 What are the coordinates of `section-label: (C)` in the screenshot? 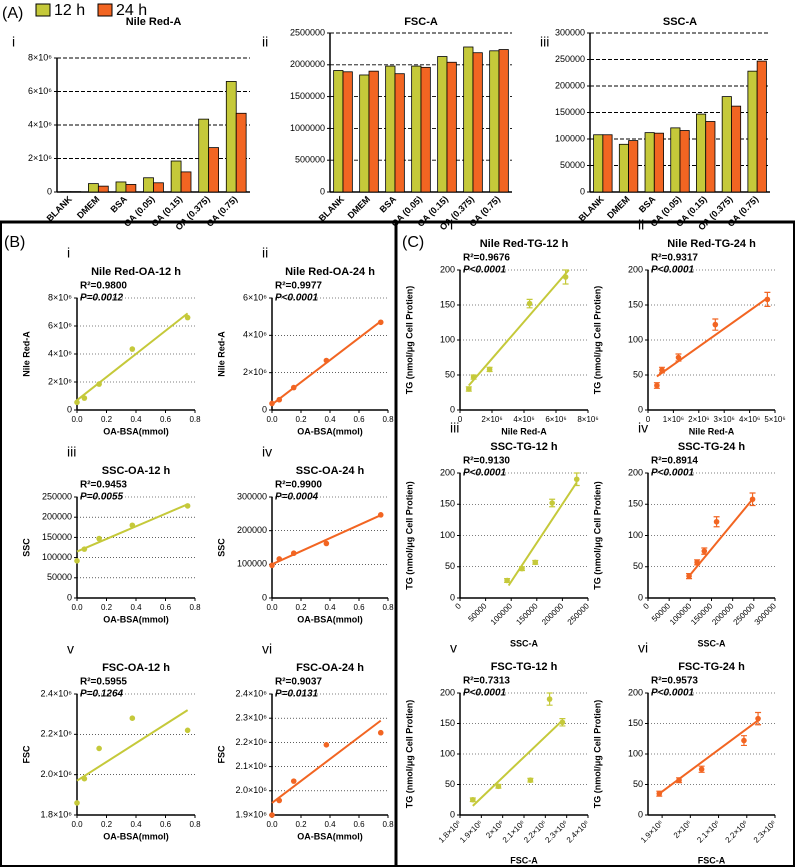 It's located at (413, 242).